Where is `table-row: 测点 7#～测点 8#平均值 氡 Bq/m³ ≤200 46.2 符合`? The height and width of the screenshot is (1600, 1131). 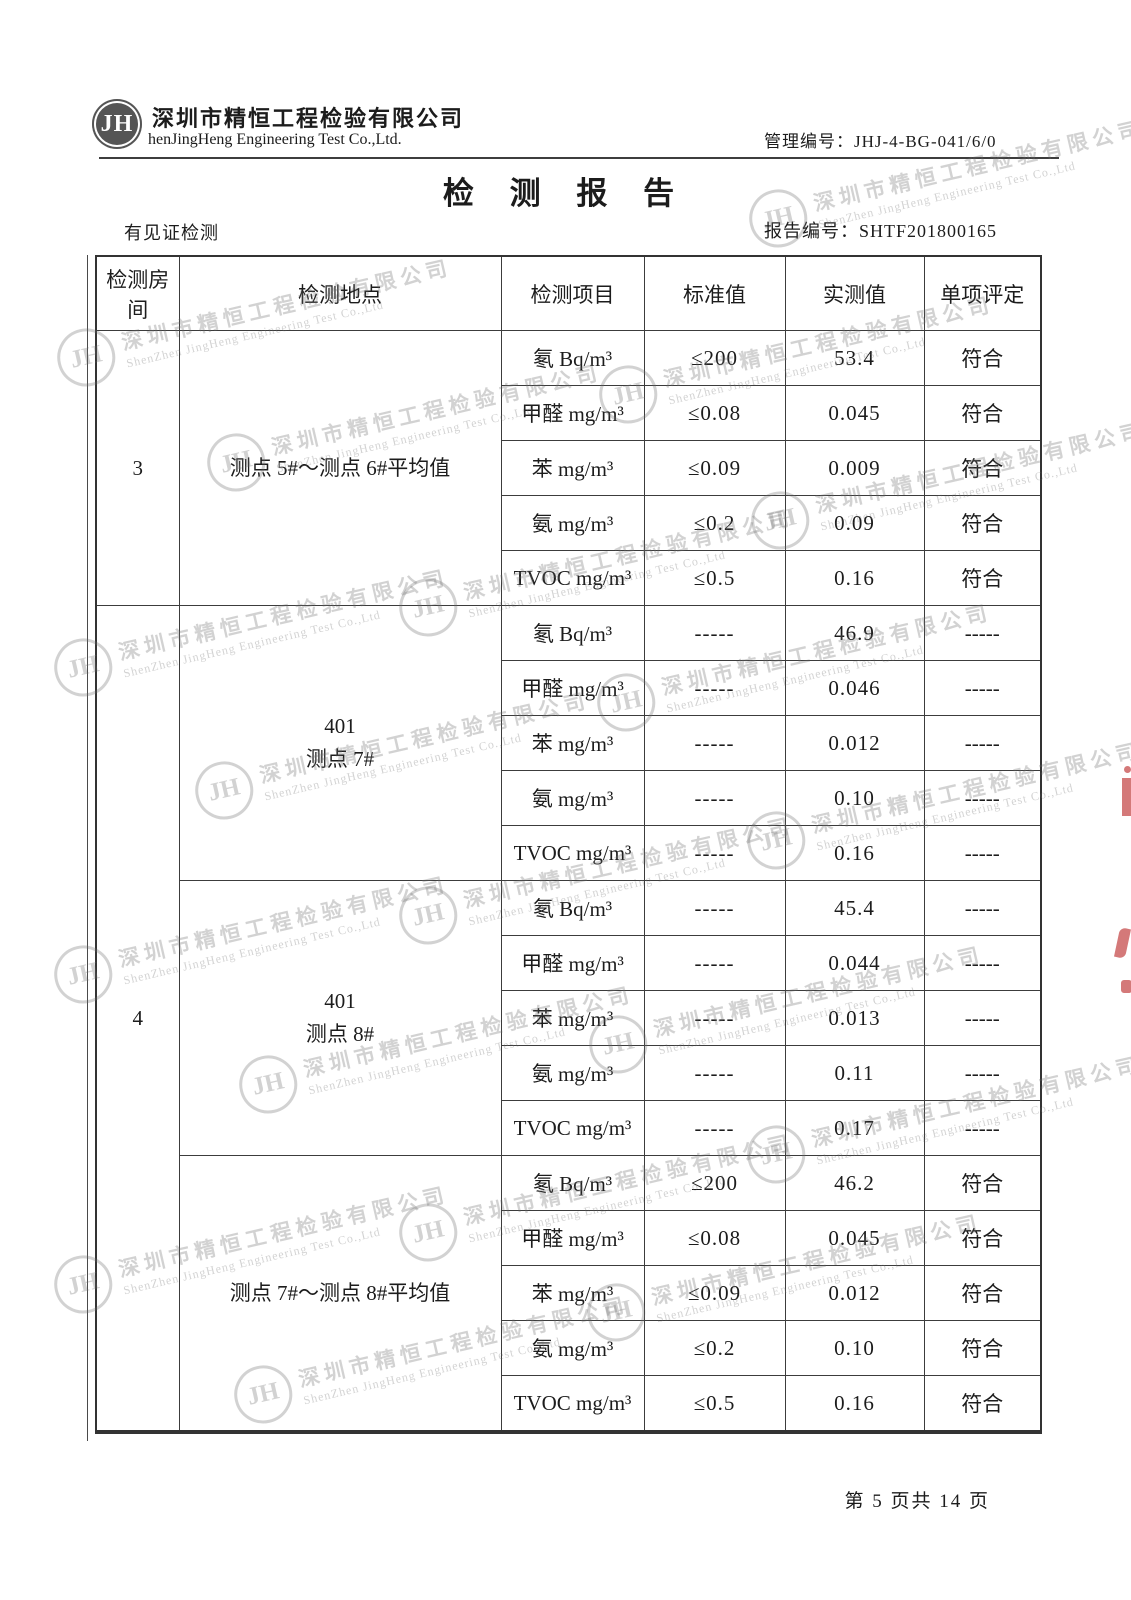 table-row: 测点 7#～测点 8#平均值 氡 Bq/m³ ≤200 46.2 符合 is located at coordinates (569, 1294).